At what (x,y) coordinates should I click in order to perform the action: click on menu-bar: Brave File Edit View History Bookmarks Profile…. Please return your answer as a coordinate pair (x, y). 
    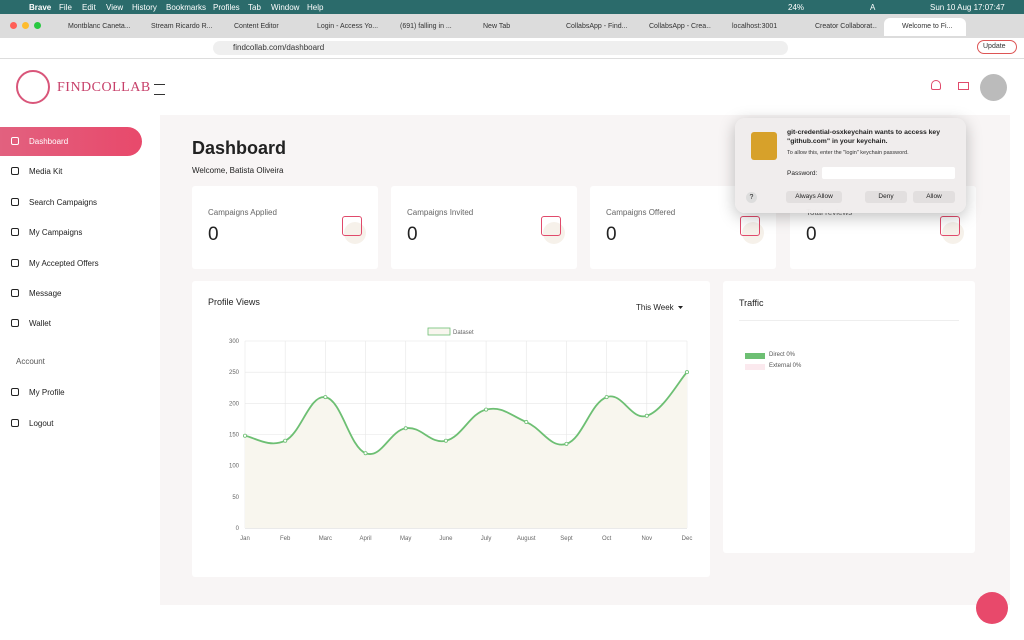
    Looking at the image, I should click on (512, 7).